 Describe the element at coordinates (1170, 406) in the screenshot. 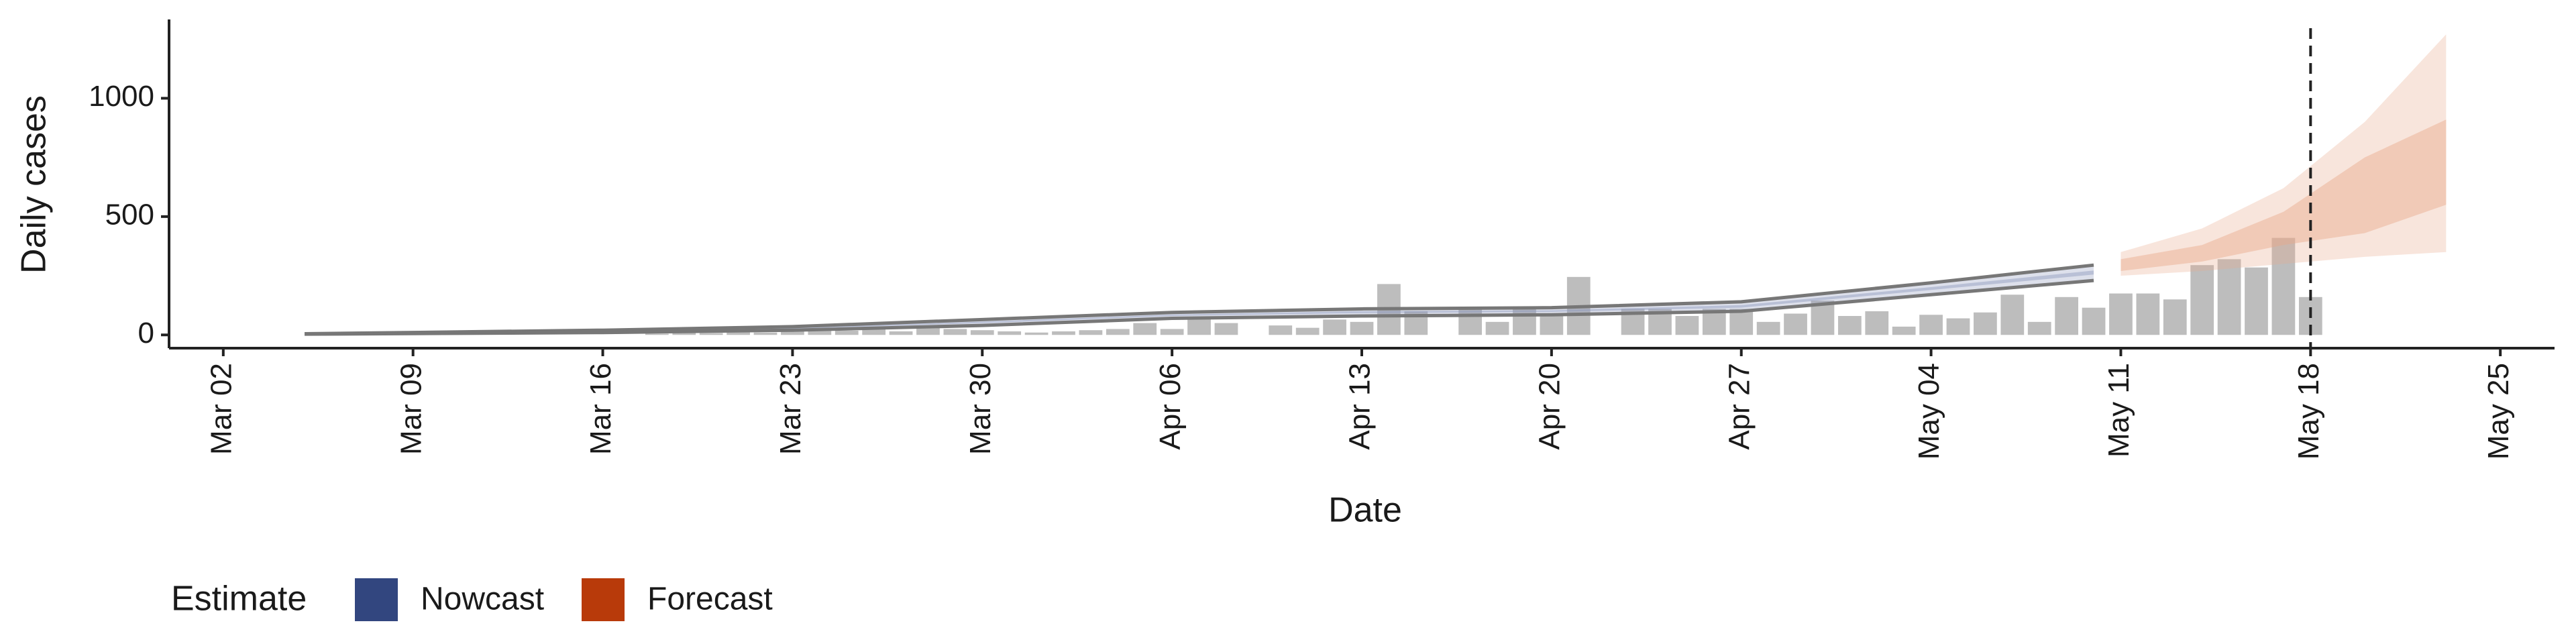

I see `x-tick-label: Apr 06` at that location.